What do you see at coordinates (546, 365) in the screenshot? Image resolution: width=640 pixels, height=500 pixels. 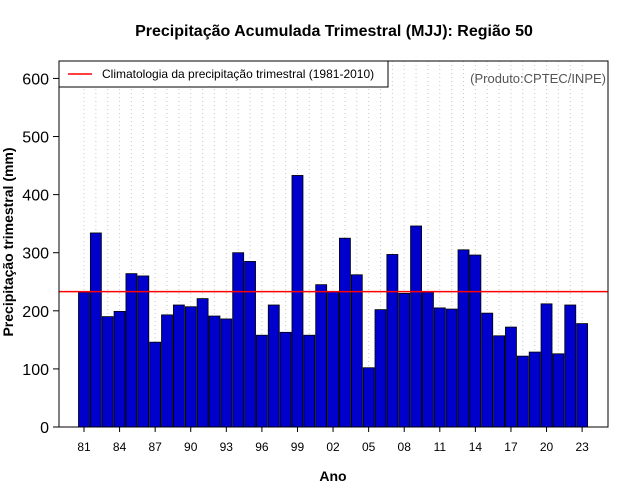 I see `bar-2020` at bounding box center [546, 365].